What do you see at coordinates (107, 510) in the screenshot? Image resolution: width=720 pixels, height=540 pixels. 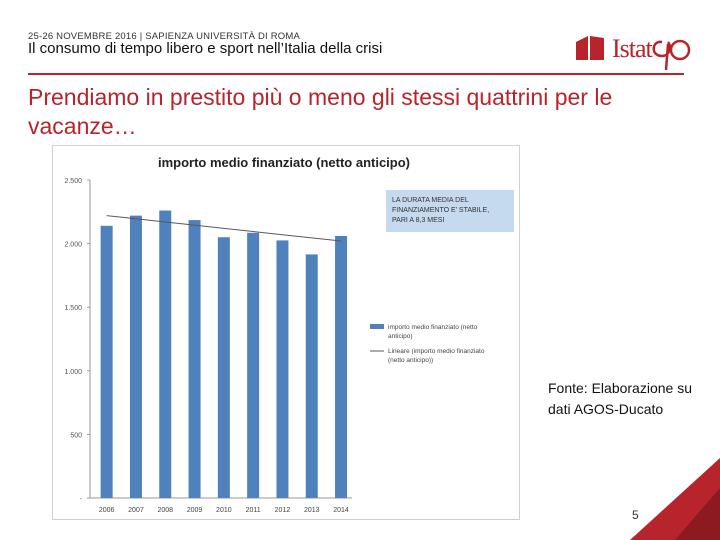 I see `x-tick-label: 2006` at bounding box center [107, 510].